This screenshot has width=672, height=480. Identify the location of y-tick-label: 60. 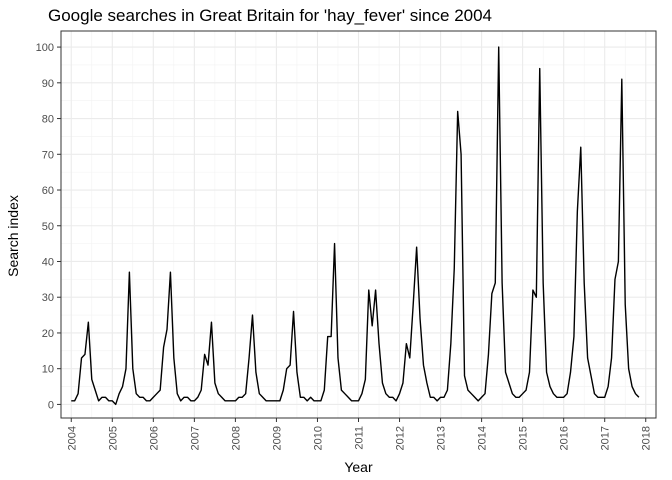
(48, 191).